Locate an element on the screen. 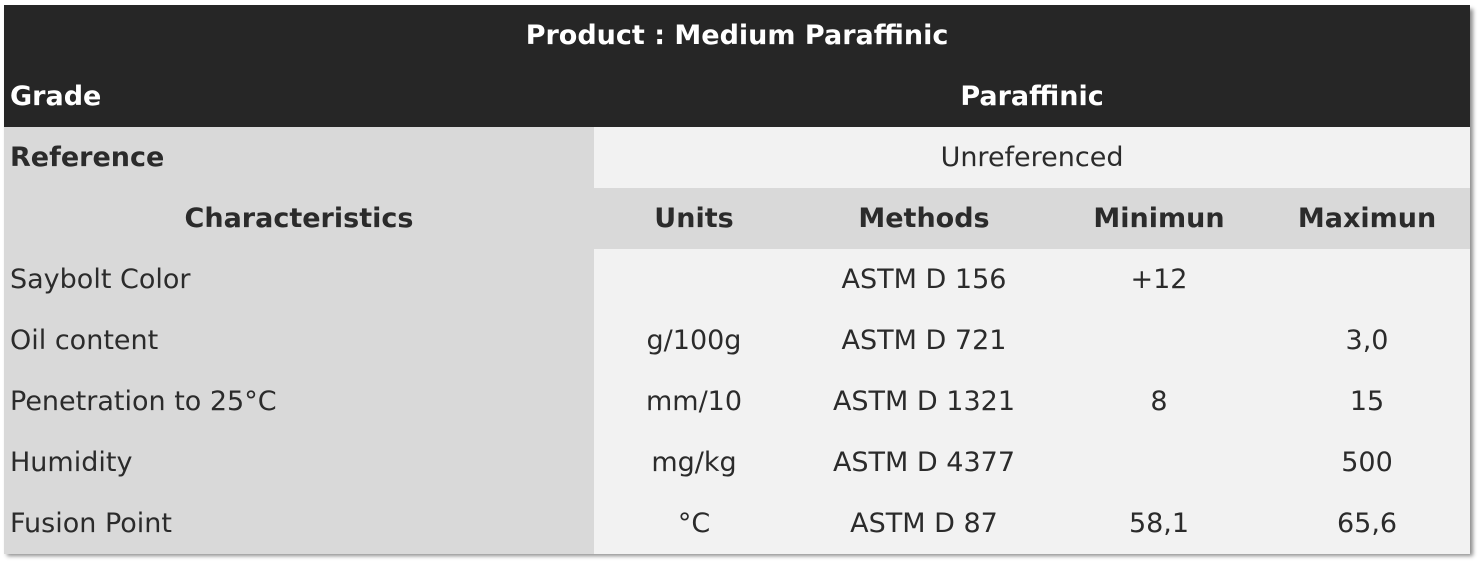 The width and height of the screenshot is (1483, 565). row-method: ASTM D 721 is located at coordinates (924, 340).